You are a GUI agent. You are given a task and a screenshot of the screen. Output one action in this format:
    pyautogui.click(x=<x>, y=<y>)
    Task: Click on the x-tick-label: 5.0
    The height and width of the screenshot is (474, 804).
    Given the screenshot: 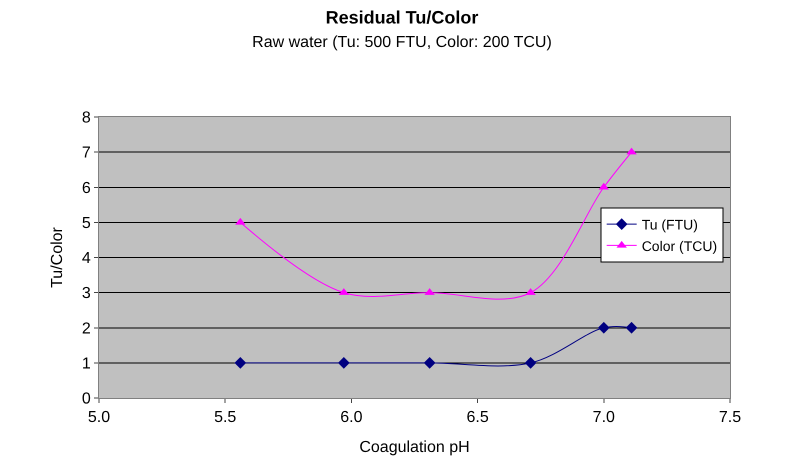 What is the action you would take?
    pyautogui.click(x=99, y=417)
    